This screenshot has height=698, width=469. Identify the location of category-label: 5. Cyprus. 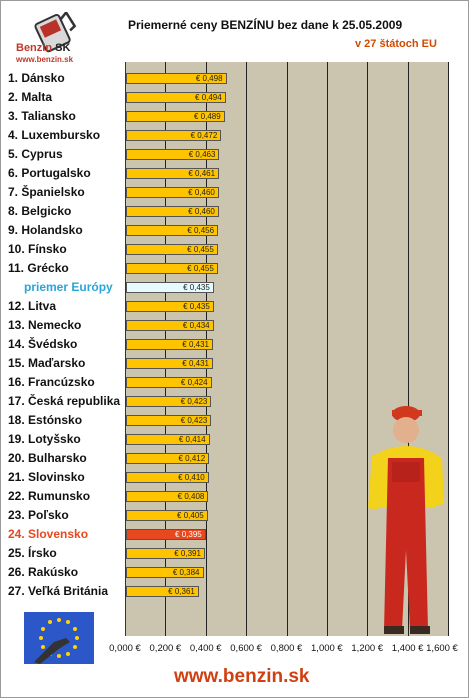
(35, 153).